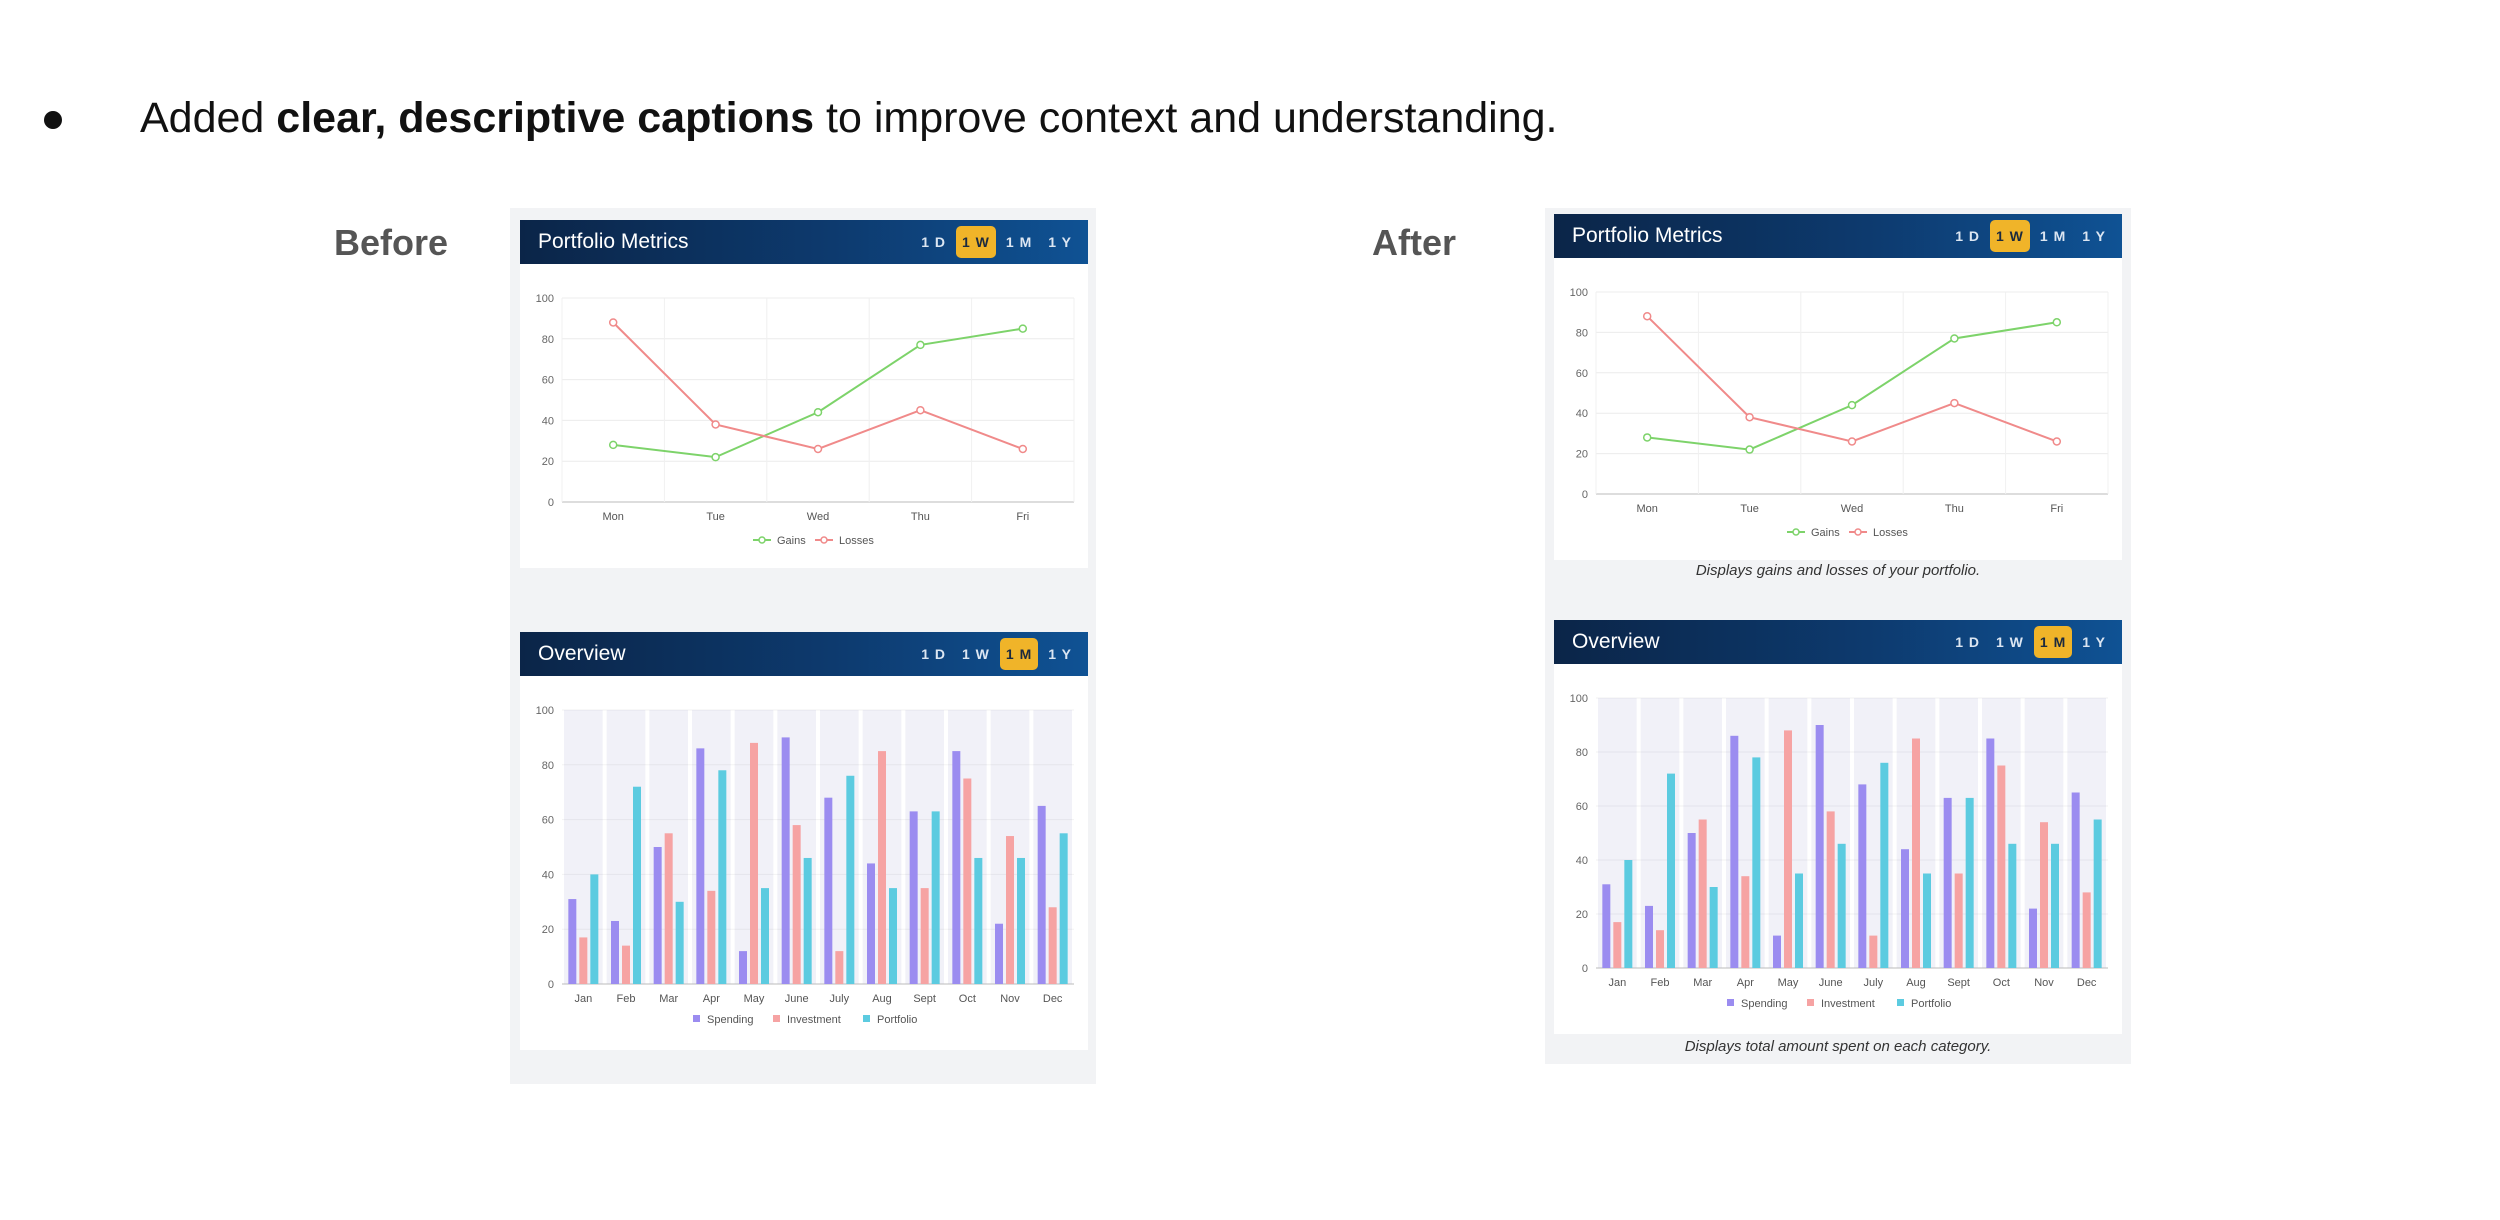  Describe the element at coordinates (391, 242) in the screenshot. I see `before-label: Before` at that location.